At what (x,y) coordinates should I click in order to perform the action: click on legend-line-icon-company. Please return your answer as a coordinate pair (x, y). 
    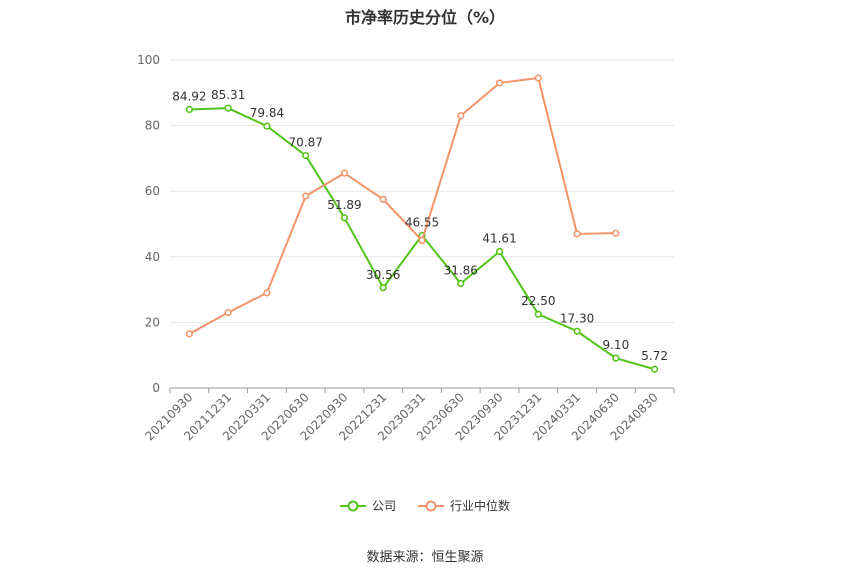
    Looking at the image, I should click on (352, 505).